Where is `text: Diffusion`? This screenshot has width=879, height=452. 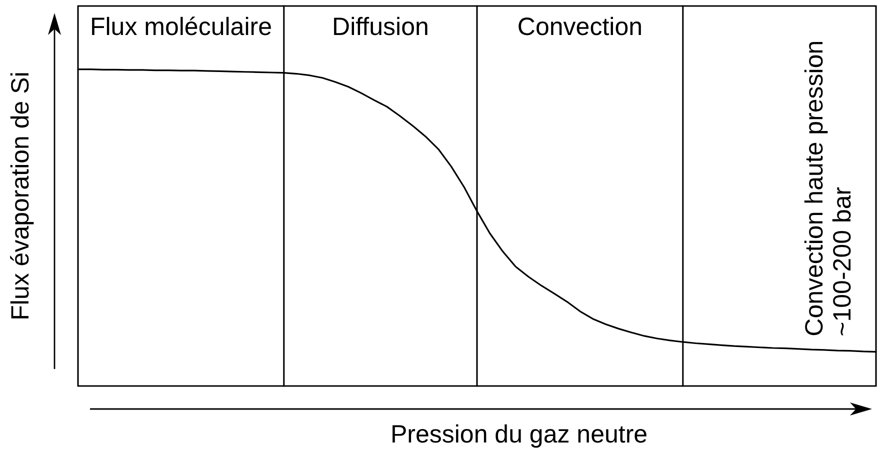 text: Diffusion is located at coordinates (380, 26).